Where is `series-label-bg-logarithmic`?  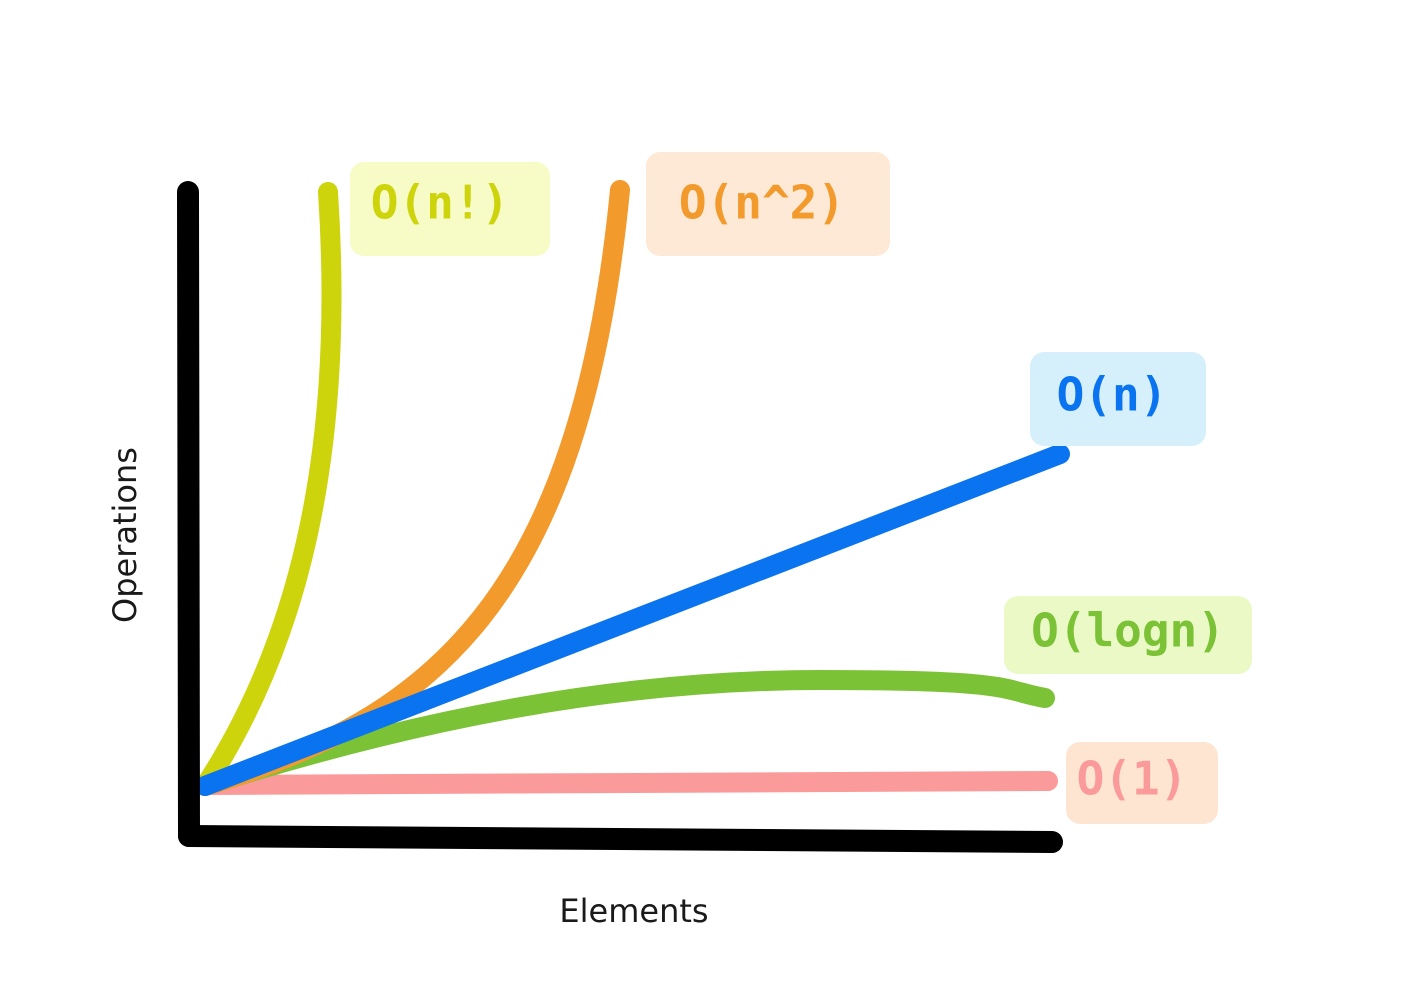
series-label-bg-logarithmic is located at coordinates (1128, 635).